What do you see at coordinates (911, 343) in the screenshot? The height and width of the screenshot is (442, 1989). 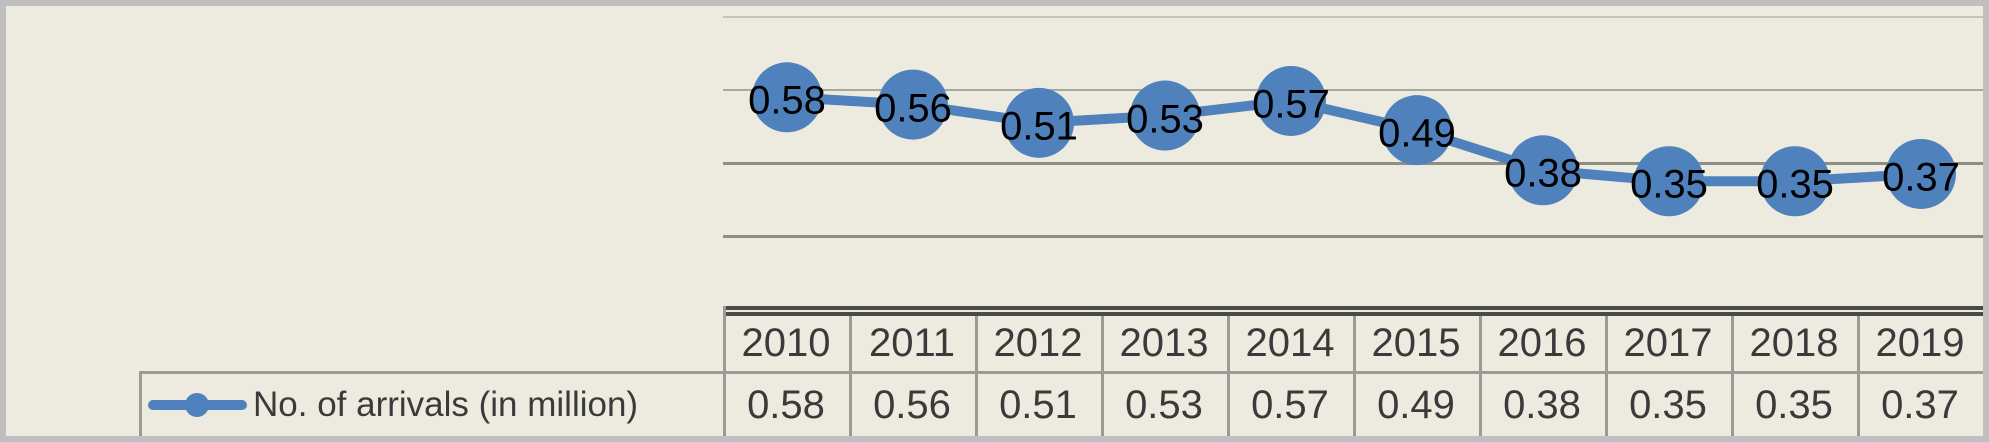 I see `table-header-cell: 2011` at bounding box center [911, 343].